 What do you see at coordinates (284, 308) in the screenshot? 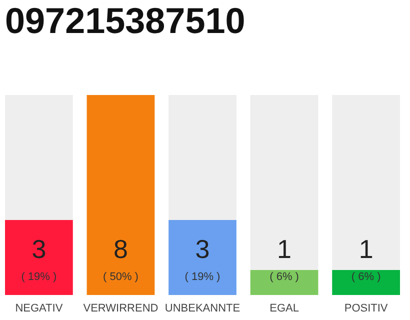
I see `x-tick-label: EGAL` at bounding box center [284, 308].